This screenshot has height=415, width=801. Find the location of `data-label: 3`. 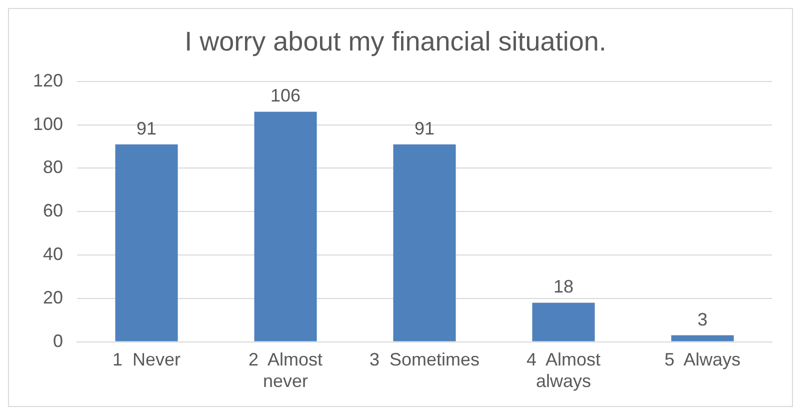

data-label: 3 is located at coordinates (702, 319).